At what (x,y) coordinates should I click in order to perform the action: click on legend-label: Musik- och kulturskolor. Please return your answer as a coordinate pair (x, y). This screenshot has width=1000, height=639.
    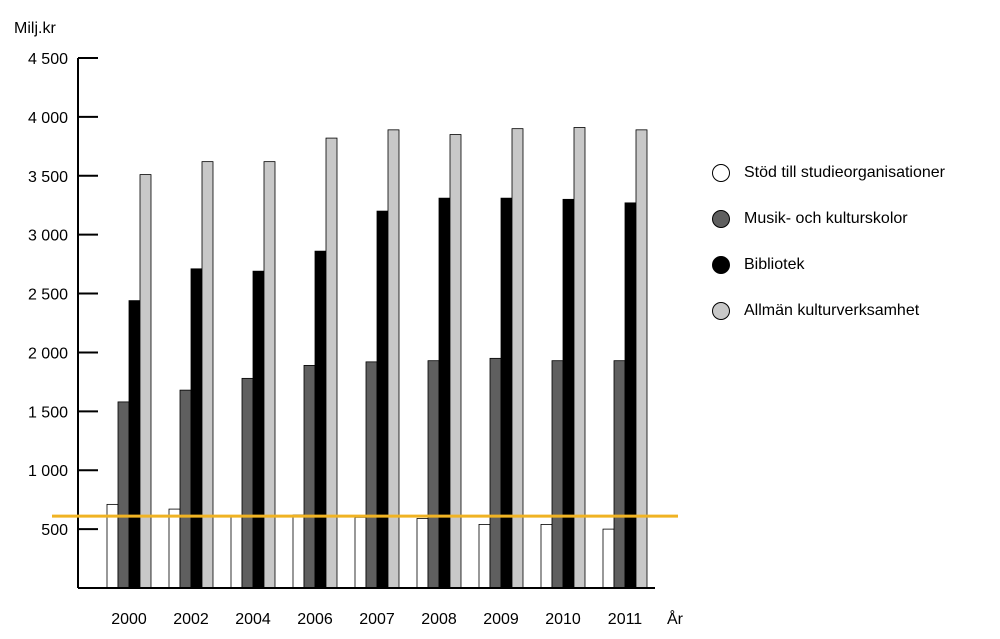
    Looking at the image, I should click on (826, 218).